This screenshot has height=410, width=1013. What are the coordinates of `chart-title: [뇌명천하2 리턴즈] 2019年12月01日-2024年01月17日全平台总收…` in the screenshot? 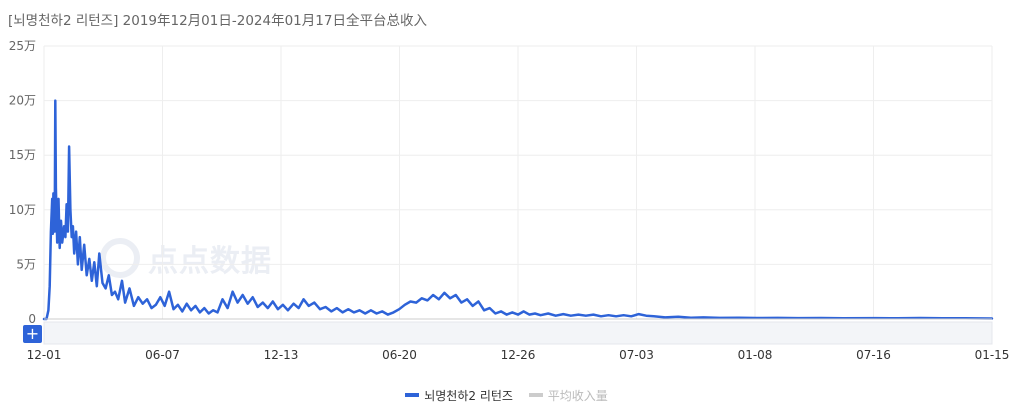 It's located at (217, 21).